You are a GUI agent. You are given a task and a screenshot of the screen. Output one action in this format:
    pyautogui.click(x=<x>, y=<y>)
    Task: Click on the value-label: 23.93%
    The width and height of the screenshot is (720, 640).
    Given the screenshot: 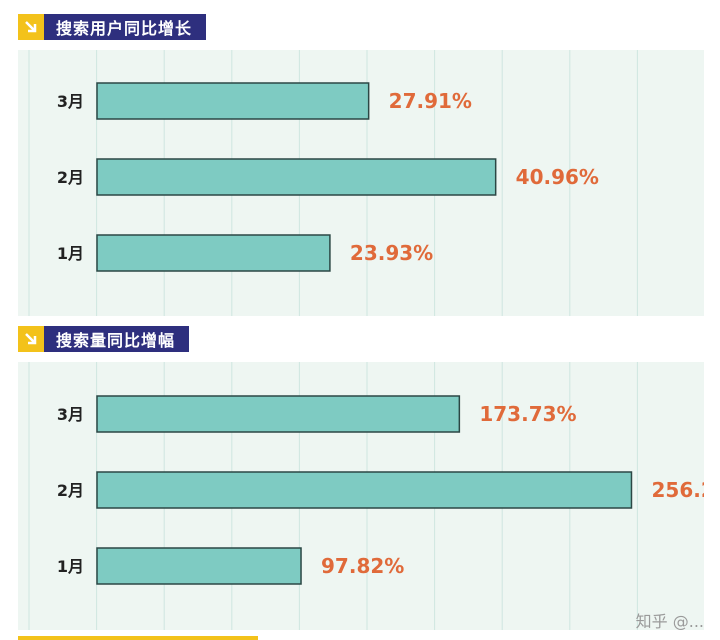 What is the action you would take?
    pyautogui.click(x=391, y=253)
    